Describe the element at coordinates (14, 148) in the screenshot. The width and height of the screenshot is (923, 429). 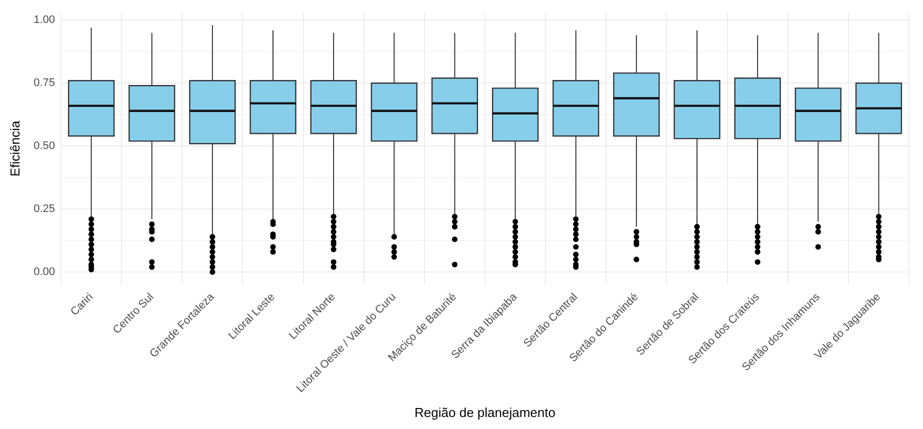
I see `y-axis-title: Eficiência` at that location.